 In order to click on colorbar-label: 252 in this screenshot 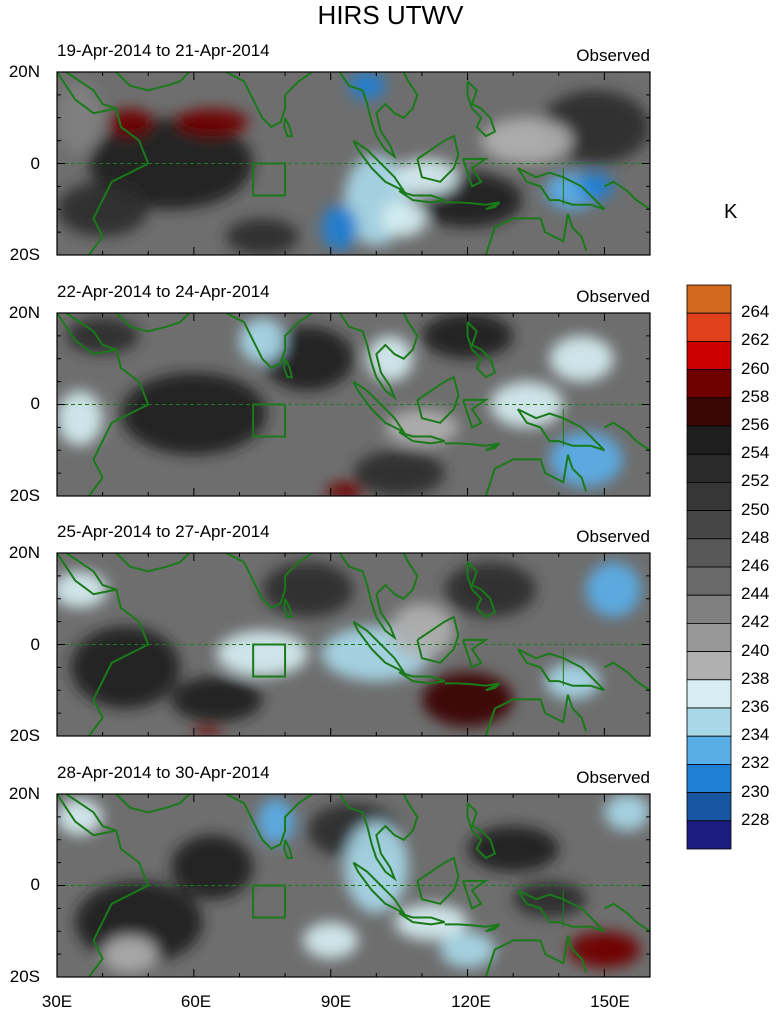, I will do `click(755, 481)`.